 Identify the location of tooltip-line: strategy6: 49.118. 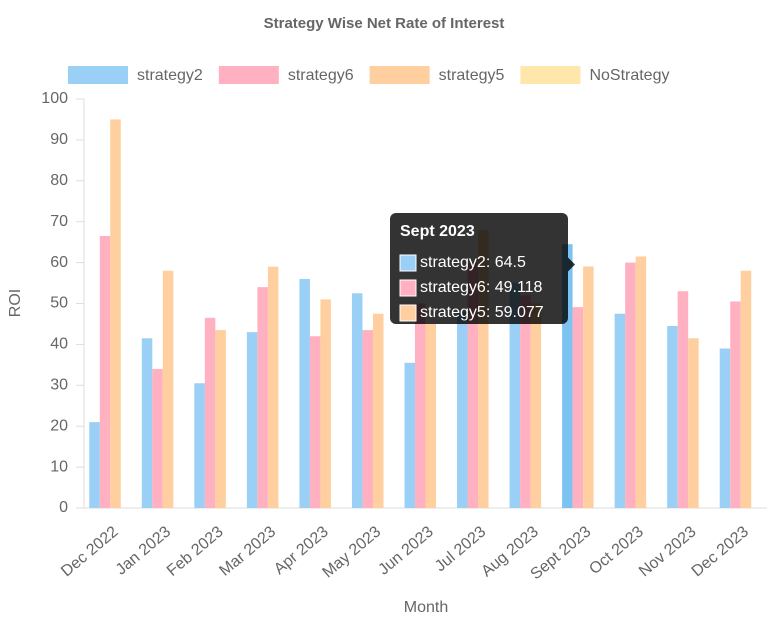
(481, 287).